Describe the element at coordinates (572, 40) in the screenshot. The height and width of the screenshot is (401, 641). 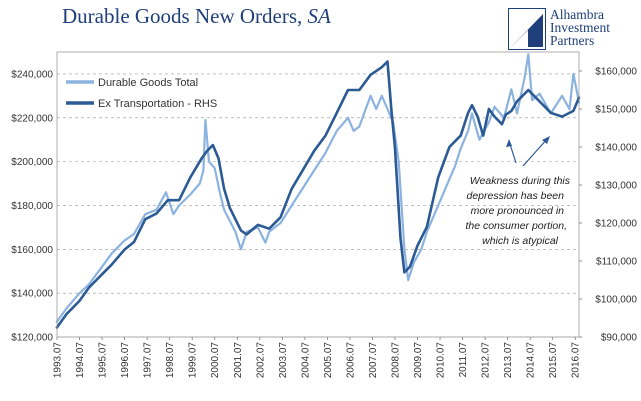
I see `logo-line-3: Partners` at that location.